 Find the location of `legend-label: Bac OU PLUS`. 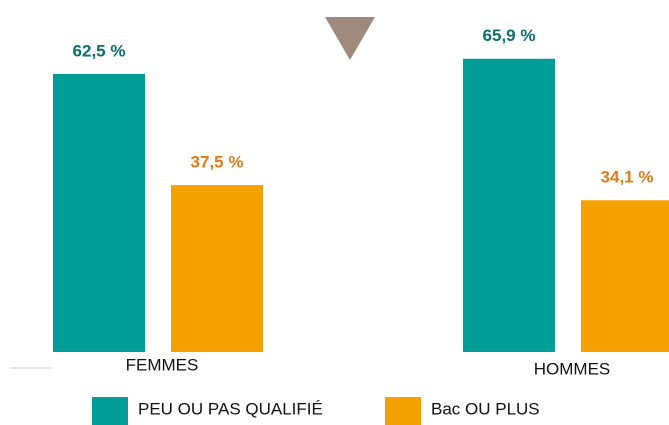

legend-label: Bac OU PLUS is located at coordinates (485, 408).